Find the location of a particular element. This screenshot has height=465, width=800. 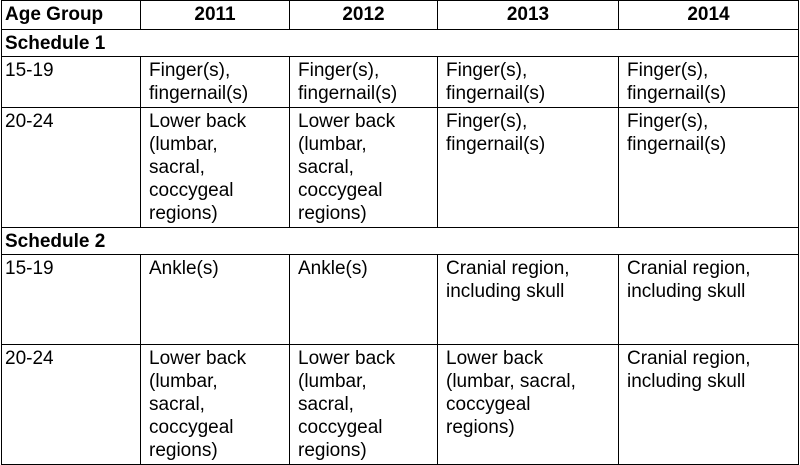

schedule-1-title: Schedule 1 is located at coordinates (400, 43).